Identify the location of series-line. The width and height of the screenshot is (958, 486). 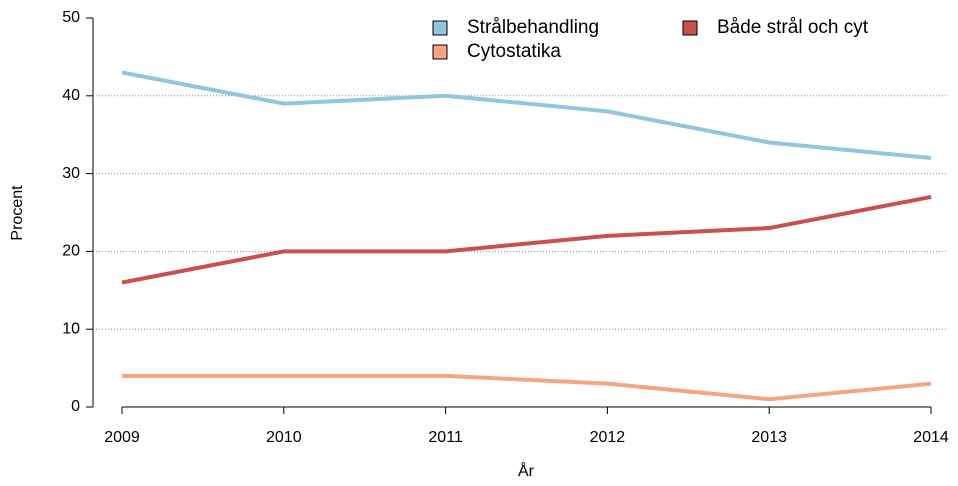
(527, 387).